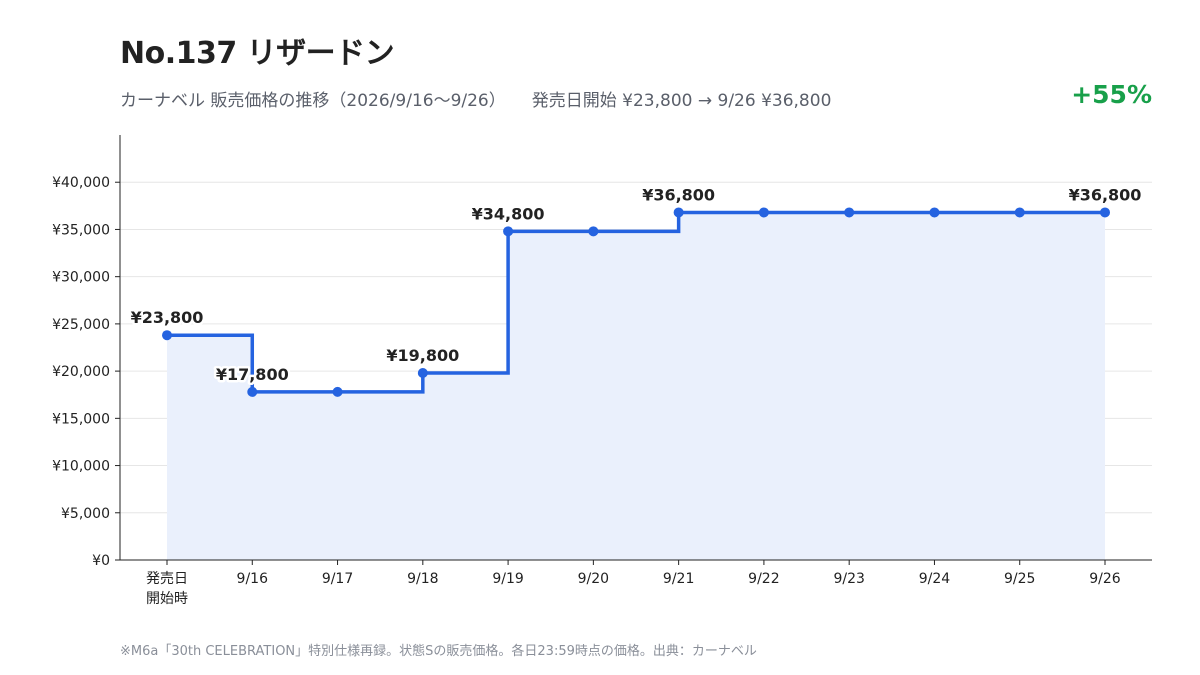  What do you see at coordinates (257, 53) in the screenshot?
I see `page-title: No.137 リザードン` at bounding box center [257, 53].